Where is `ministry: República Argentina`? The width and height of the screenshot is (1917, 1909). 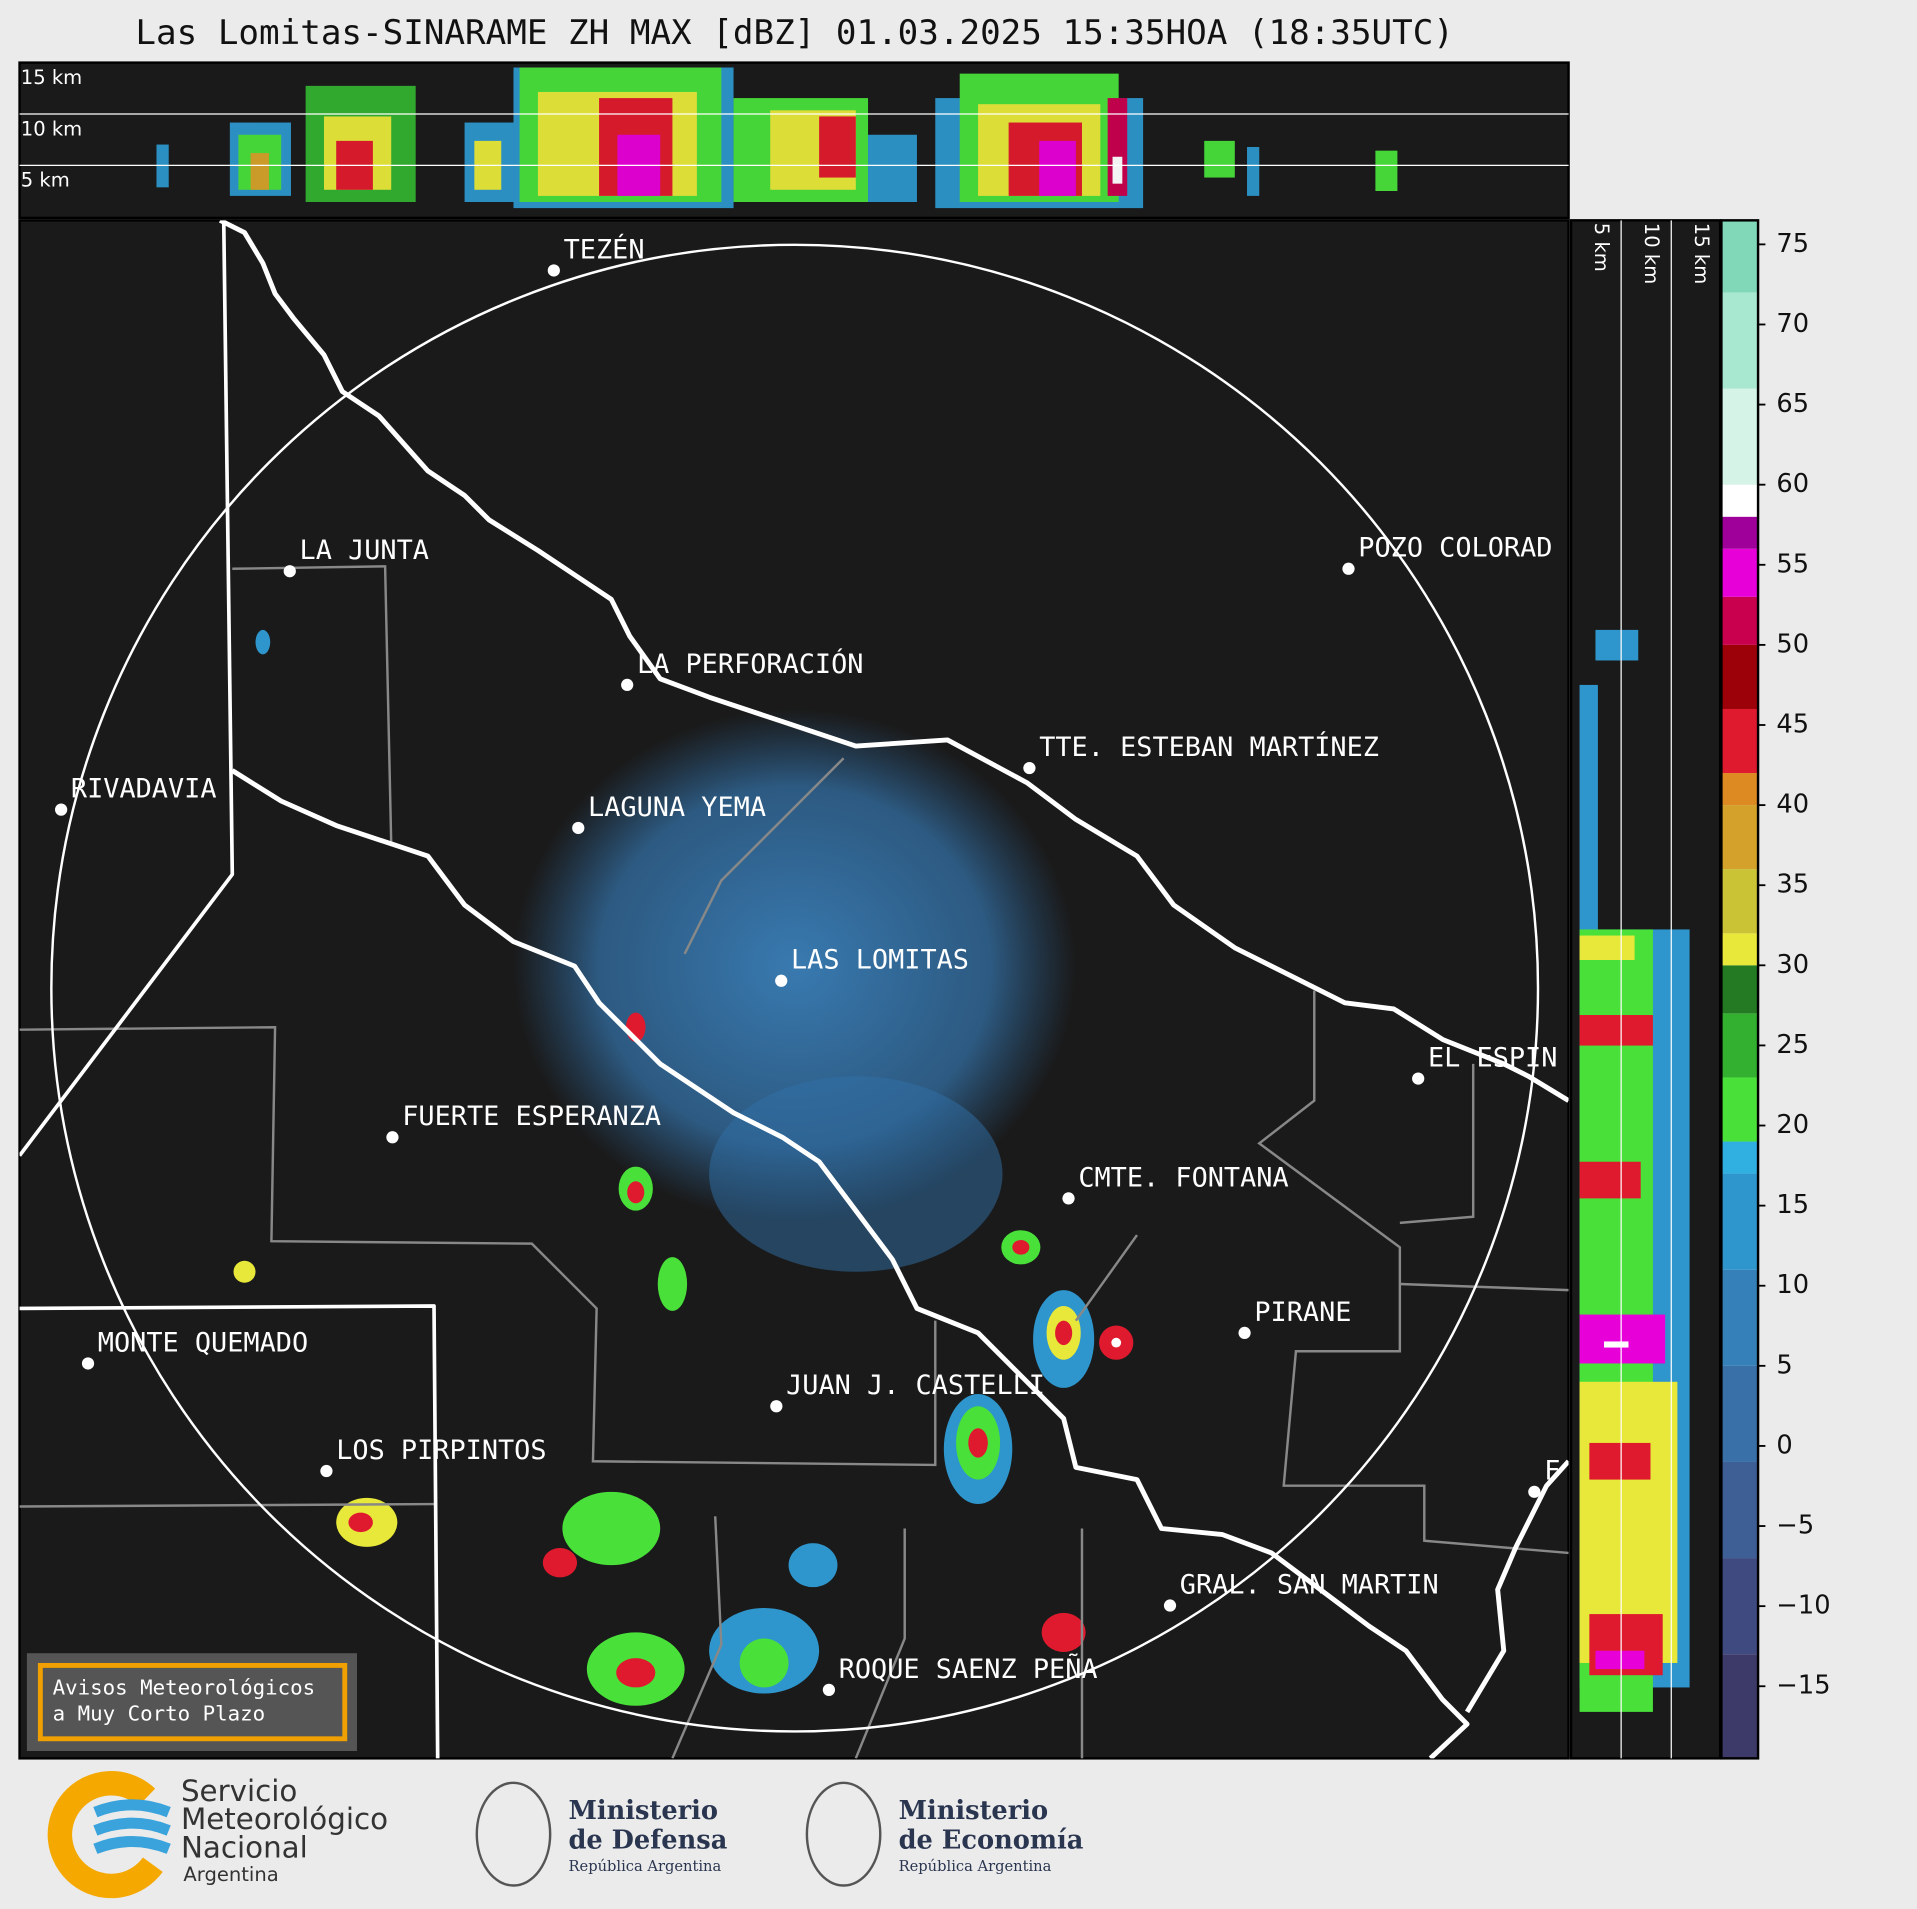
ministry: República Argentina is located at coordinates (644, 1866).